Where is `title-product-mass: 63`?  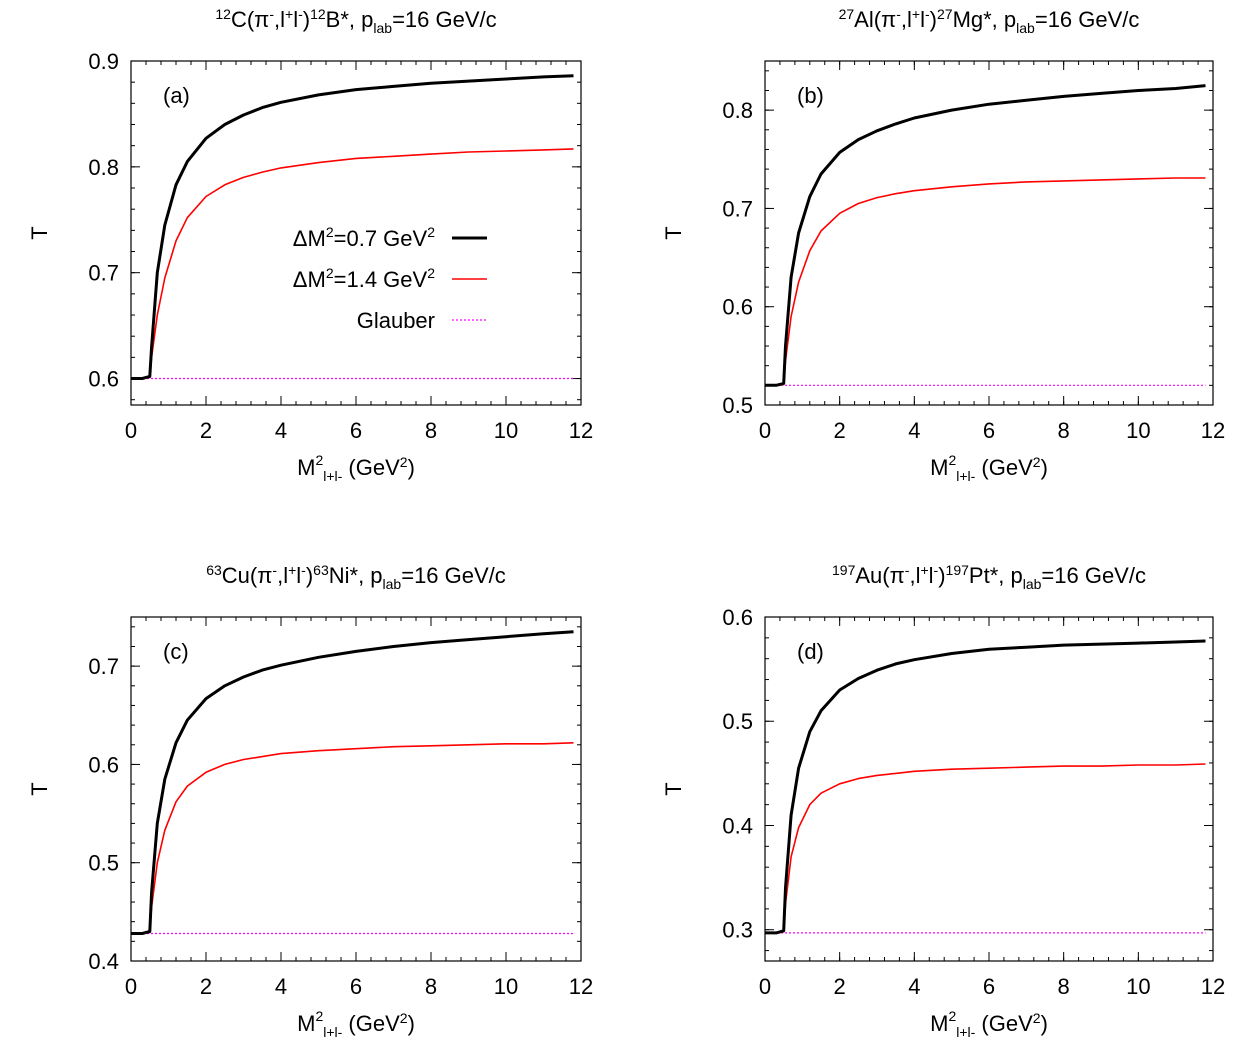
title-product-mass: 63 is located at coordinates (321, 570).